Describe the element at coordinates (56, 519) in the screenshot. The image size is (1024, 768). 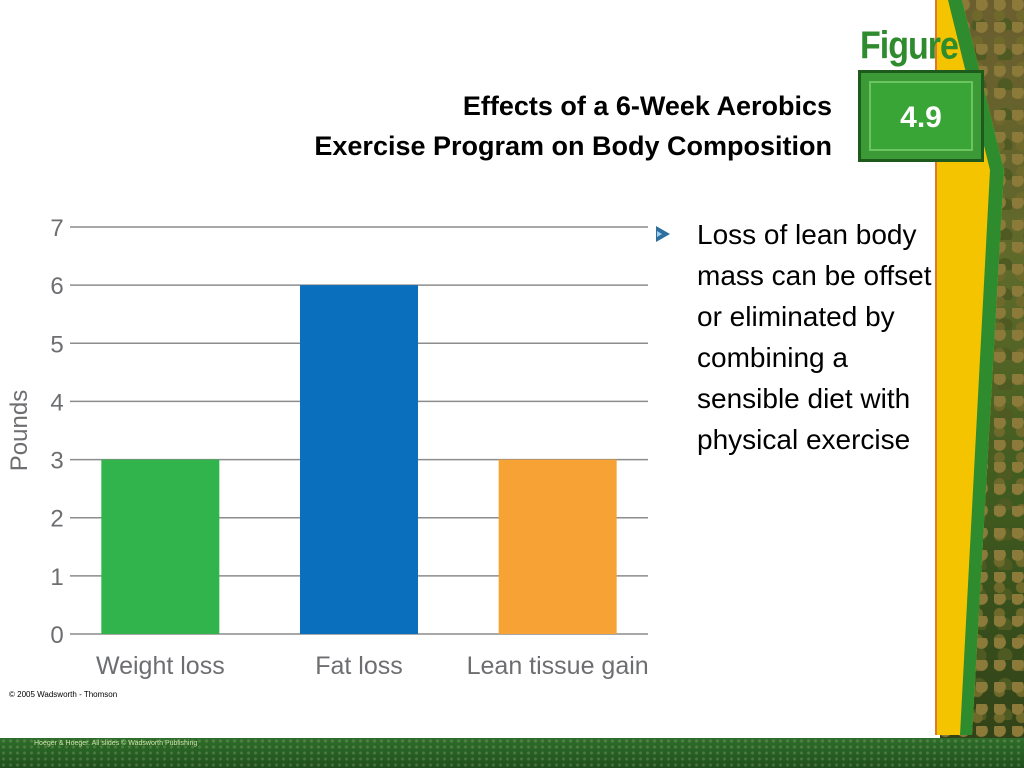
I see `y-tick-label: 2` at that location.